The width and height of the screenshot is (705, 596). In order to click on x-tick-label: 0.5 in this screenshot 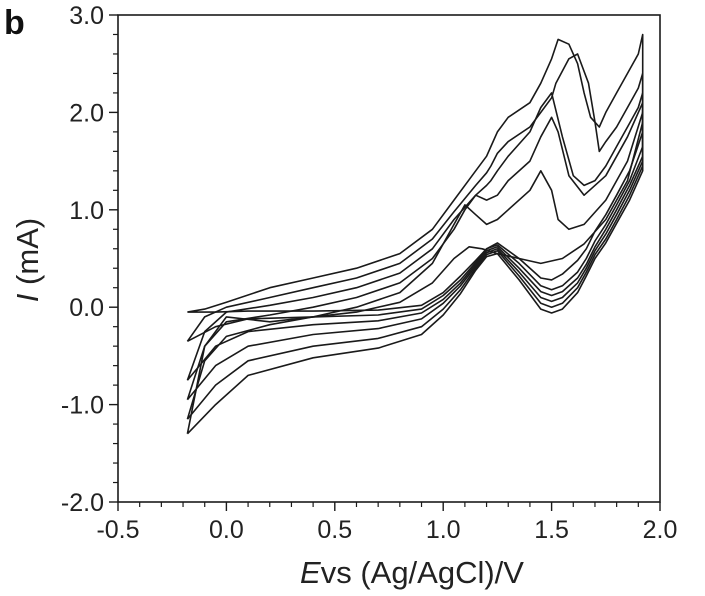, I will do `click(334, 530)`.